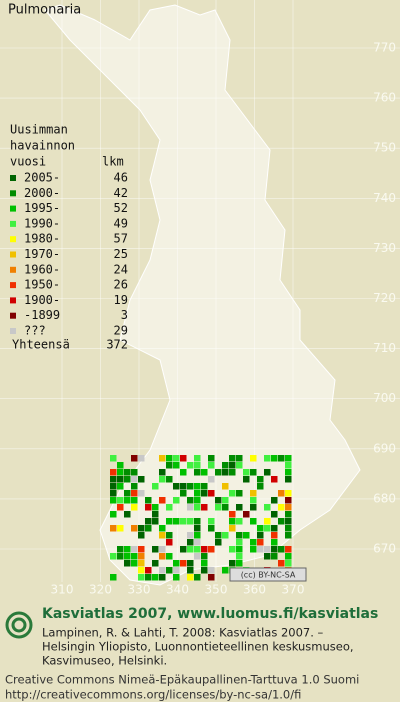  Describe the element at coordinates (42, 254) in the screenshot. I see `legend-label: 1970-` at that location.